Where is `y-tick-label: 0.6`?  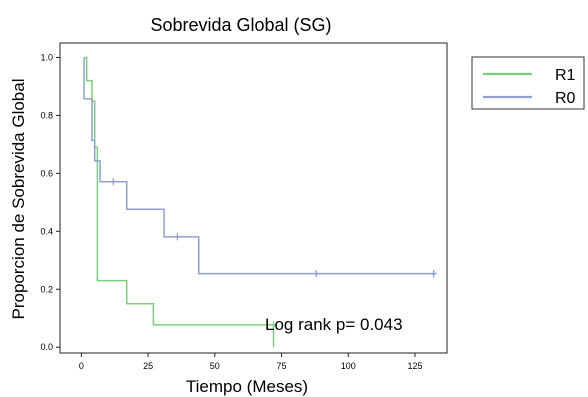
y-tick-label: 0.6 is located at coordinates (46, 173).